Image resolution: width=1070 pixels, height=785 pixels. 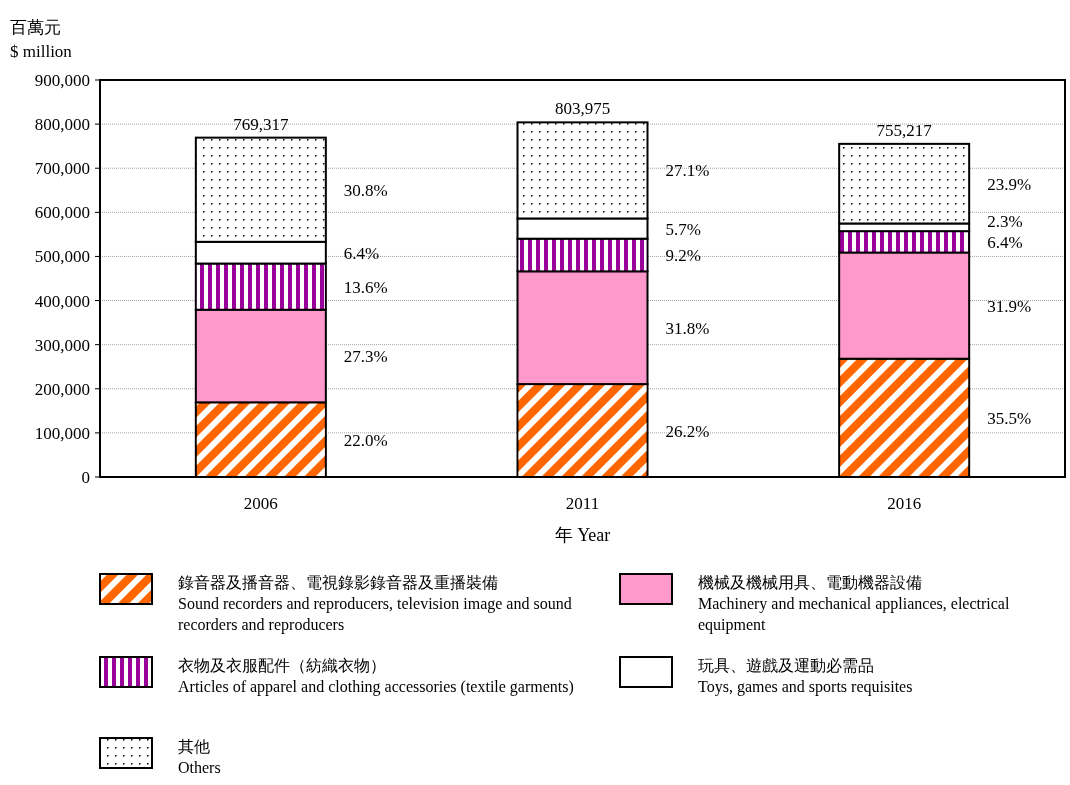 I want to click on legend-label: 玩具、遊戲及運動必需品 Toys, games and sports requisites, so click(x=805, y=676).